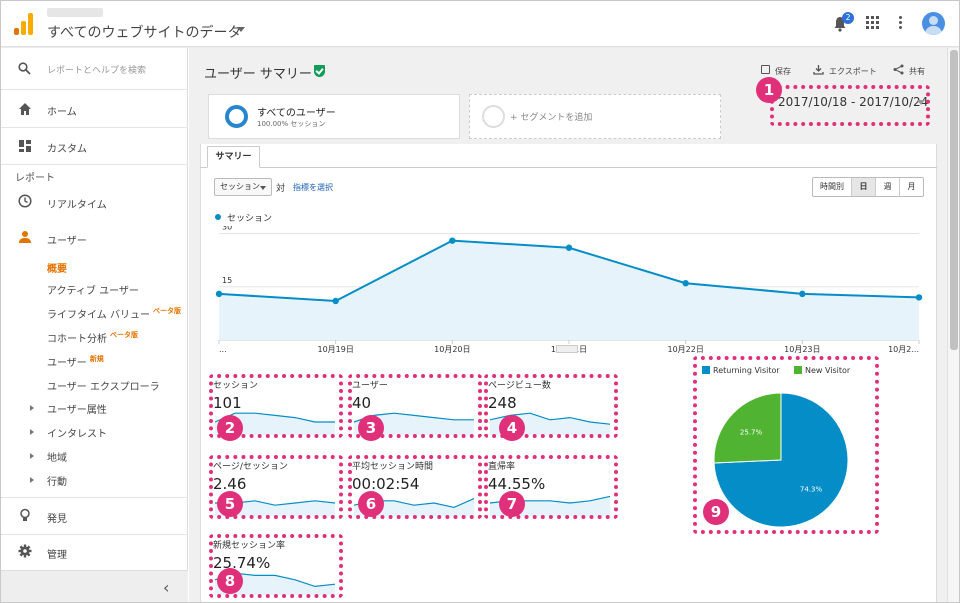 The image size is (960, 603). What do you see at coordinates (94, 109) in the screenshot?
I see `sidebar-item-home: ホーム` at bounding box center [94, 109].